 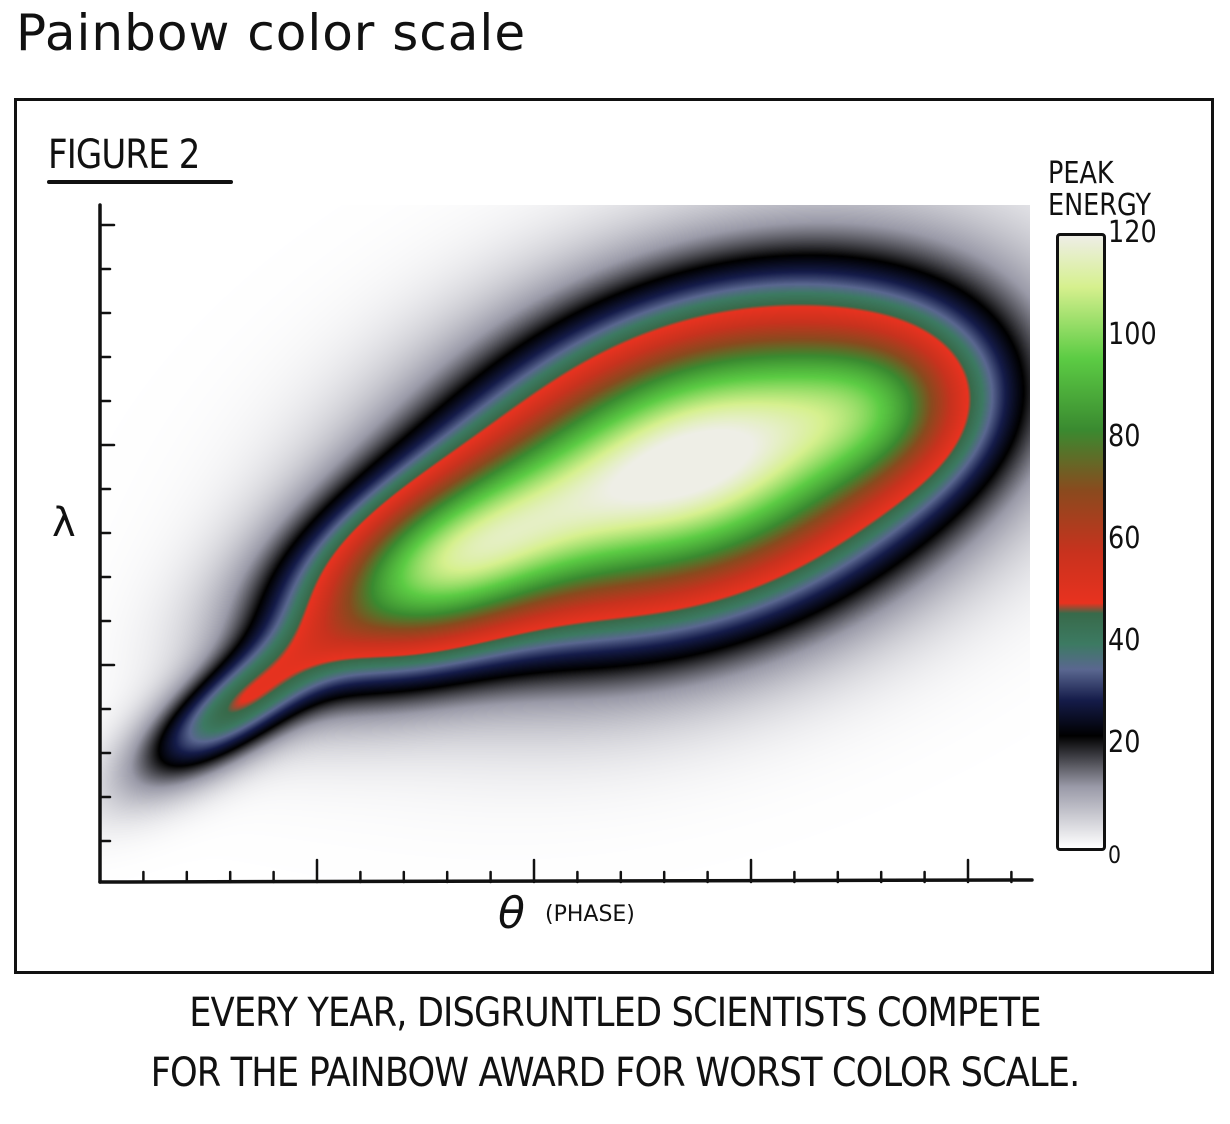 I want to click on colorbar-tick-label: 40, so click(x=1124, y=640).